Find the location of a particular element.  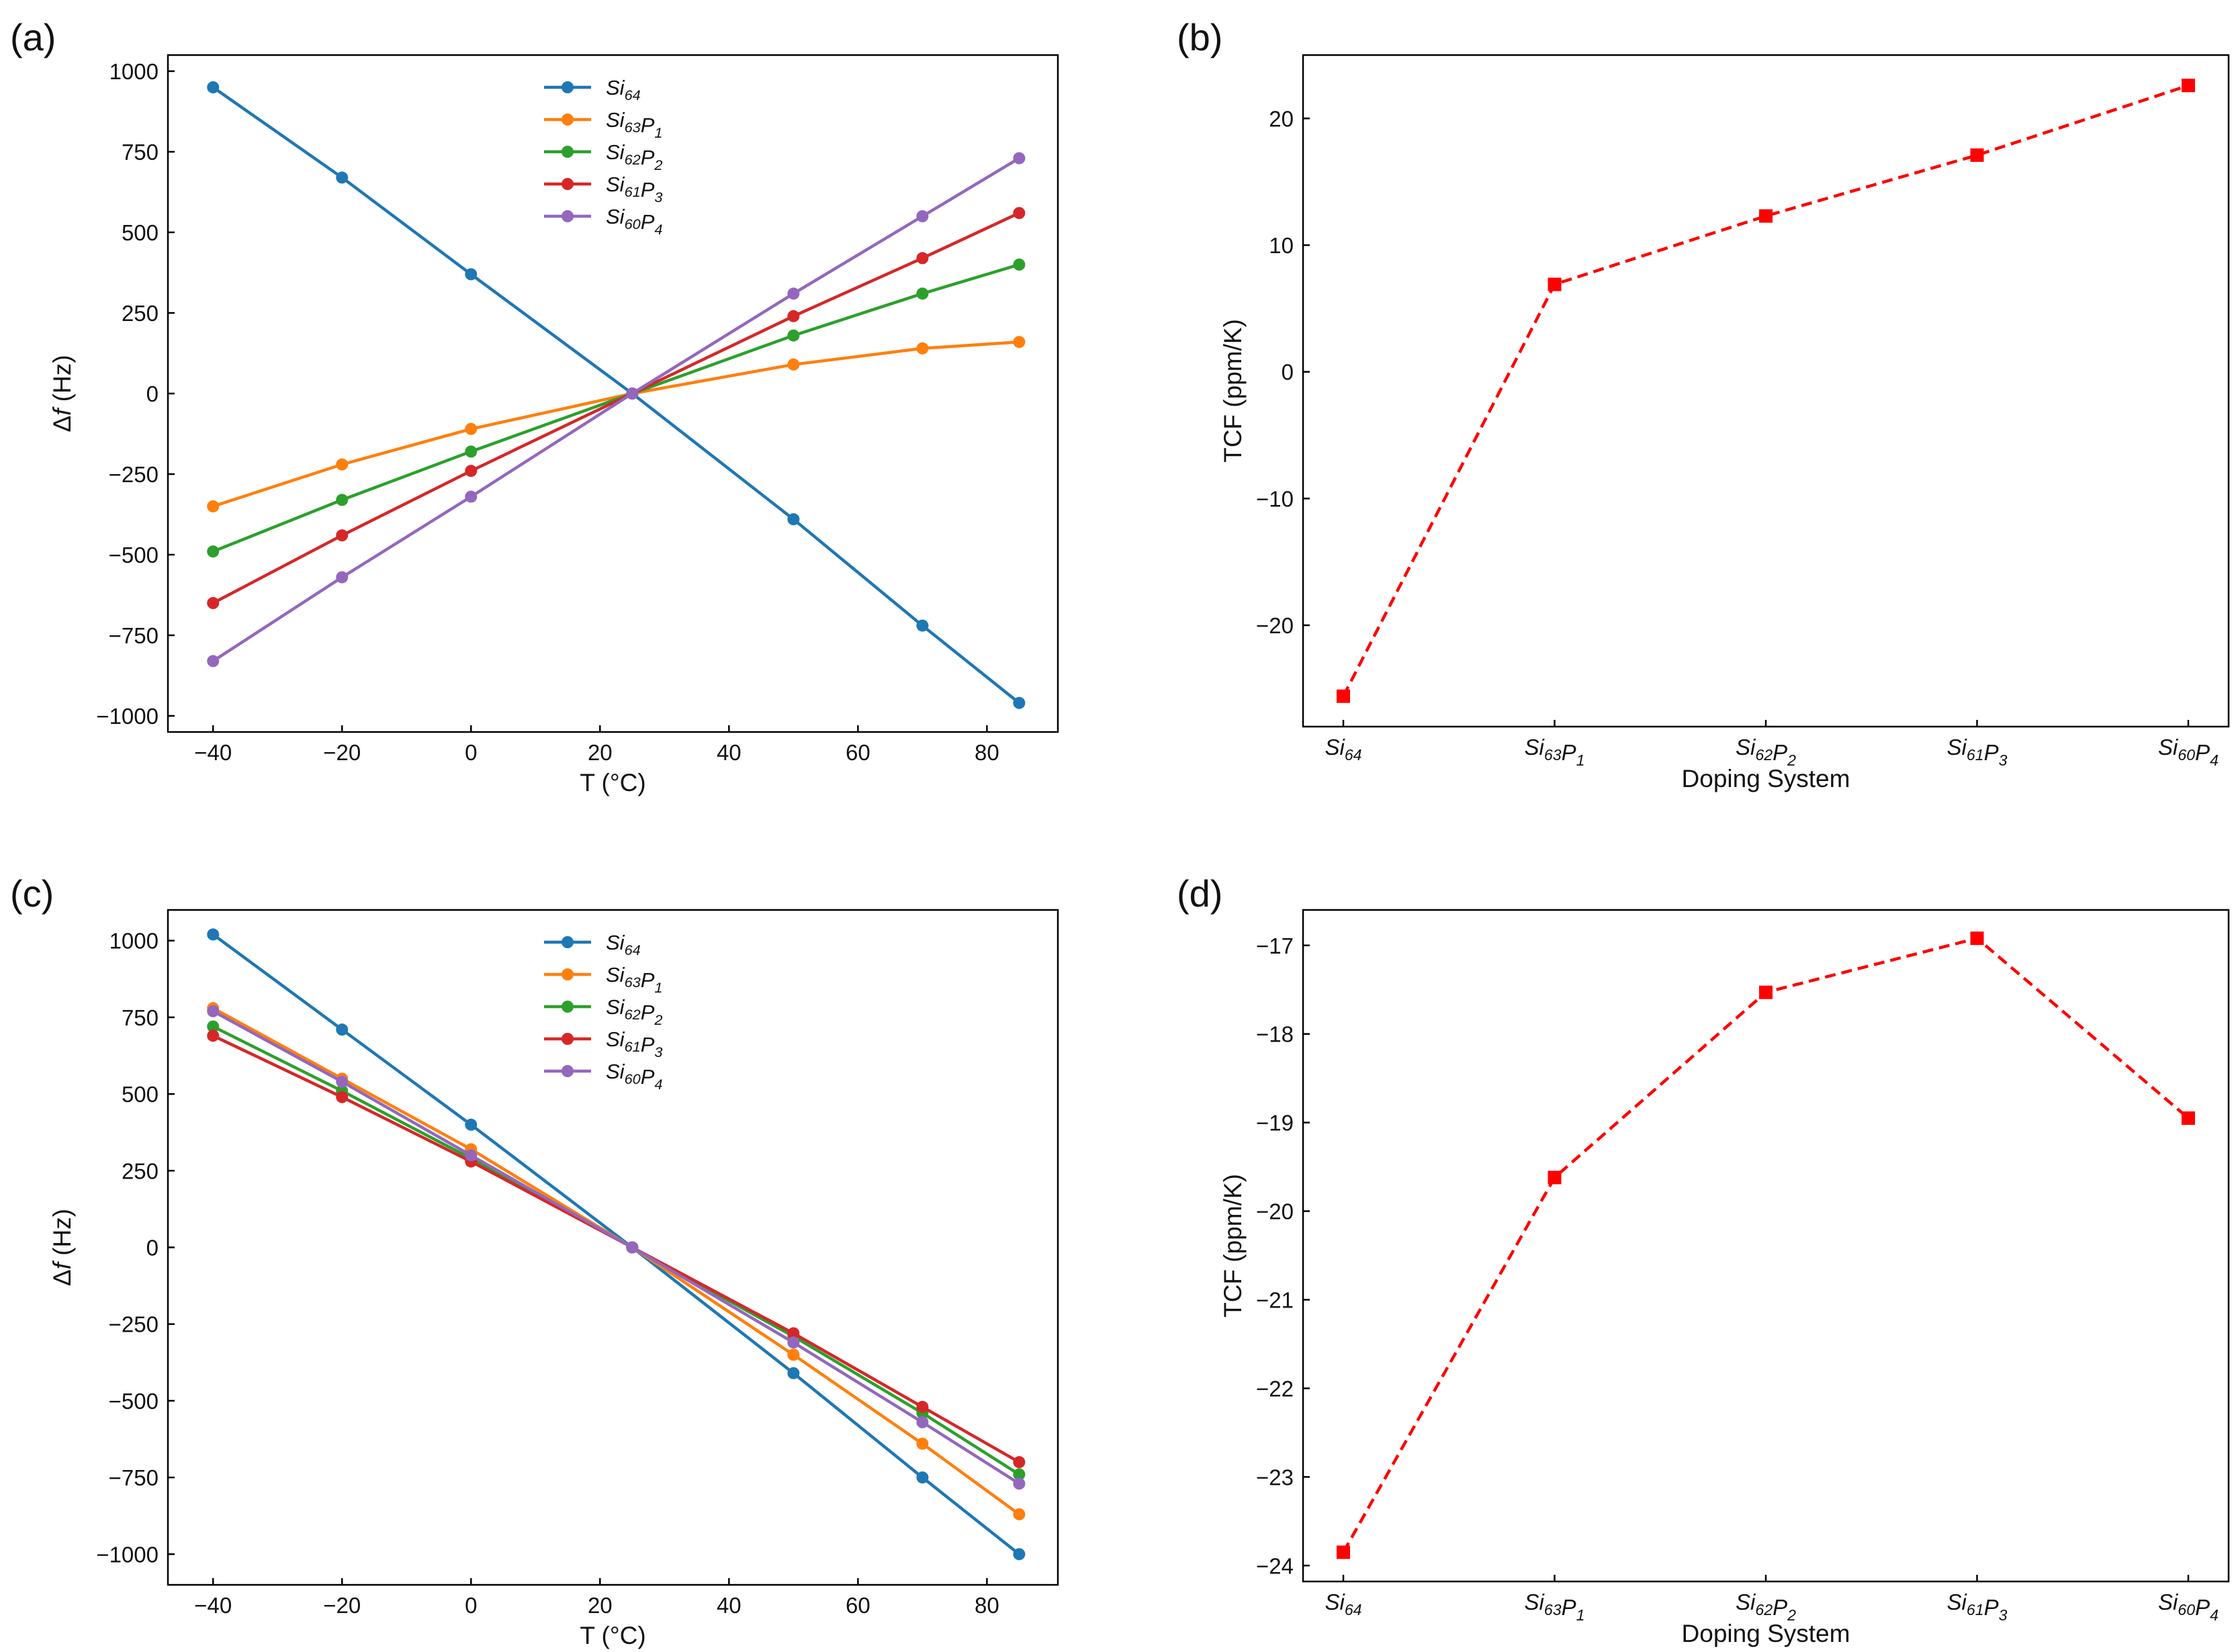

tcf-point-Si60P4 is located at coordinates (2188, 1118).